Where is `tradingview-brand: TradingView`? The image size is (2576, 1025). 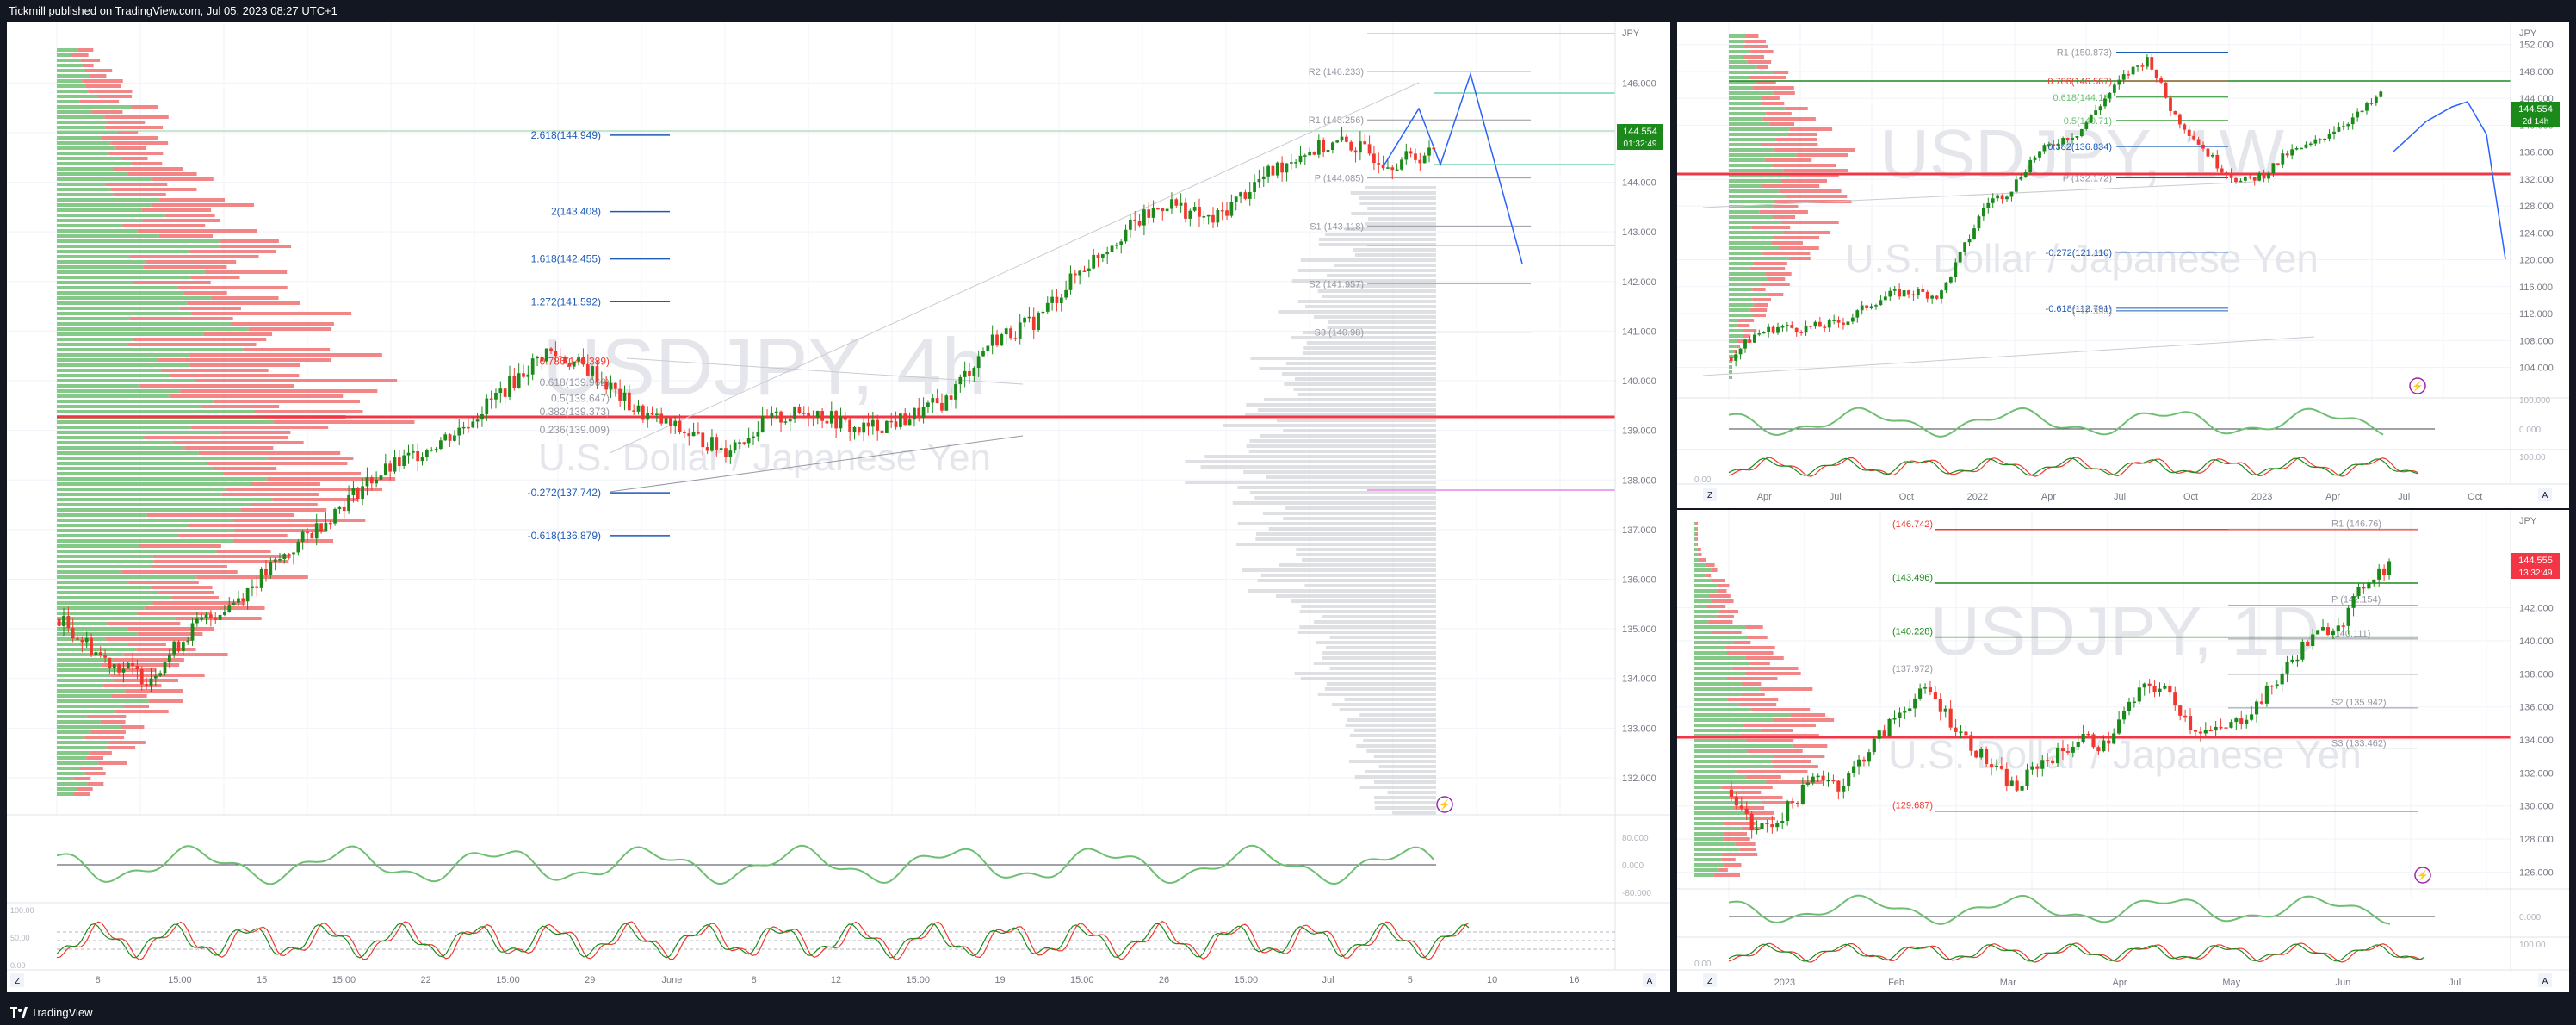 tradingview-brand: TradingView is located at coordinates (62, 1013).